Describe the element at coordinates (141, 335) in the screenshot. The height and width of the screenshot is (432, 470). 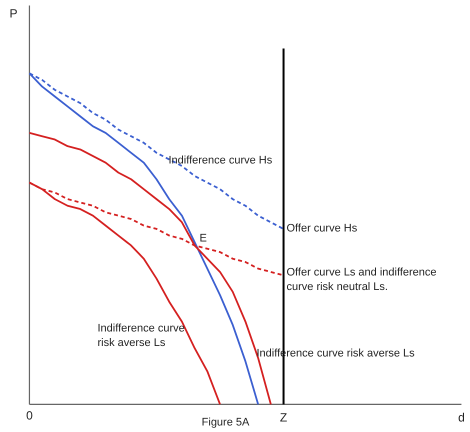
I see `annotation: Indifference curve risk averse Ls` at that location.